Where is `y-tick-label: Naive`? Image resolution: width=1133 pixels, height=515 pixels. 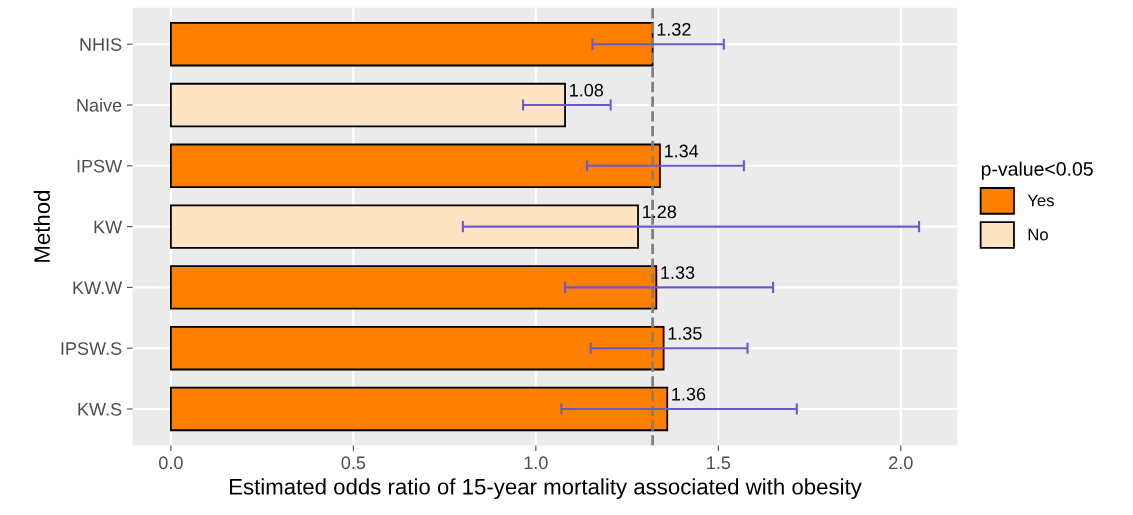 y-tick-label: Naive is located at coordinates (99, 105).